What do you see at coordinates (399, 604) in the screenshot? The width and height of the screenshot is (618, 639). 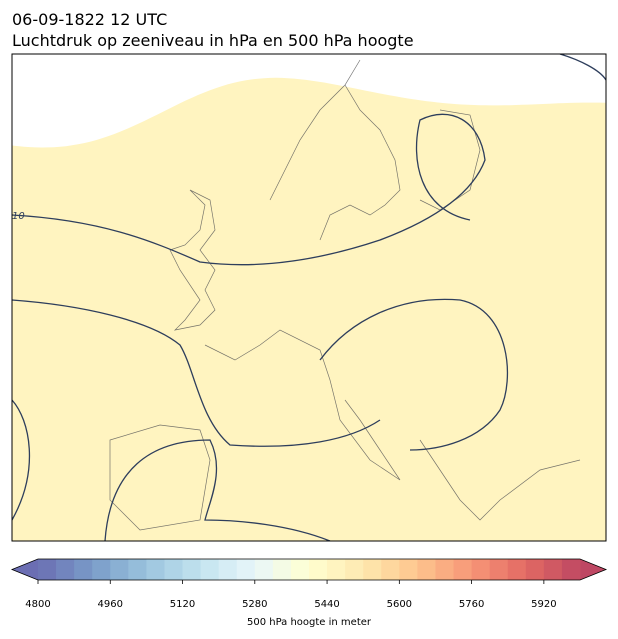 I see `colorbar-tick-label: 5600` at bounding box center [399, 604].